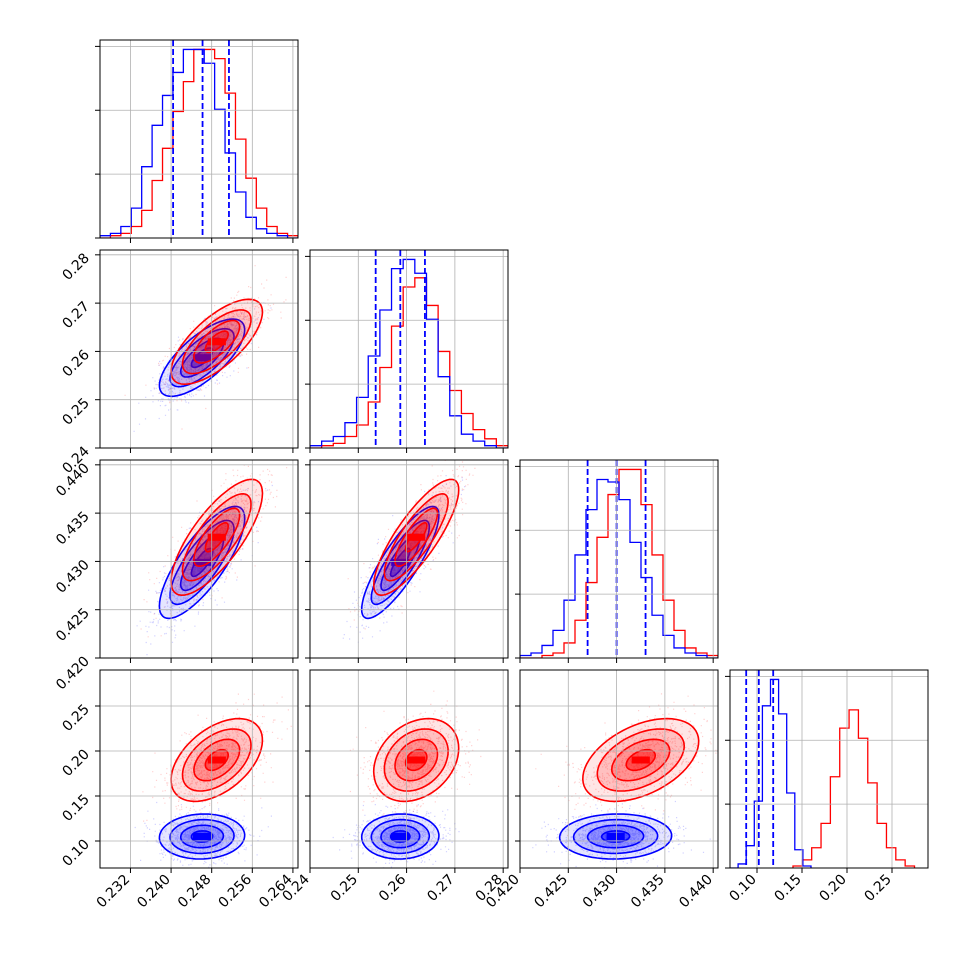 Image resolution: width=970 pixels, height=970 pixels. Describe the element at coordinates (75, 266) in the screenshot. I see `y-tick-label: 0.28` at that location.